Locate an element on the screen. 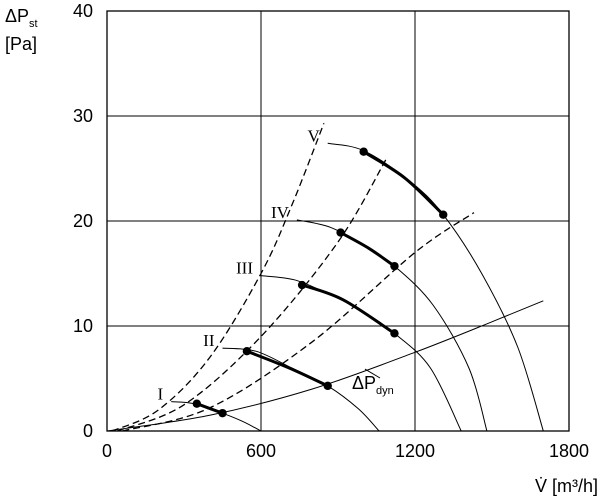  fan-curve-iii is located at coordinates (361, 353).